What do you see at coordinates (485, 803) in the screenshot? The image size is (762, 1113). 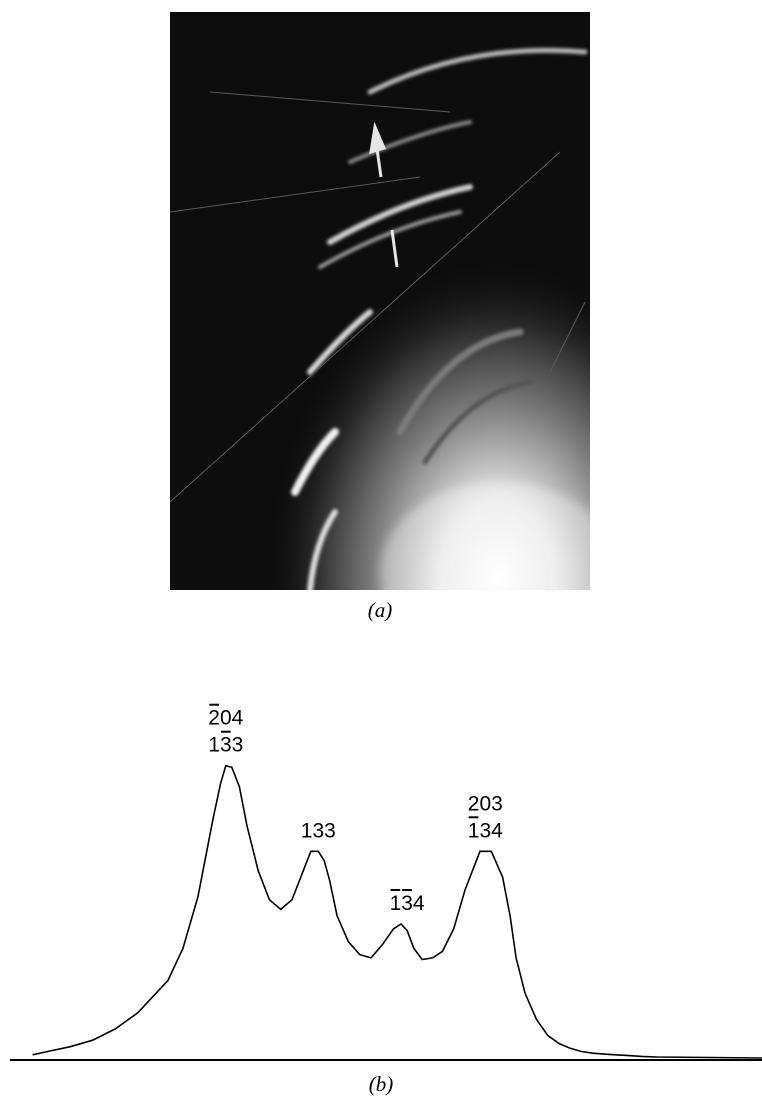 I see `peak-label: 203` at bounding box center [485, 803].